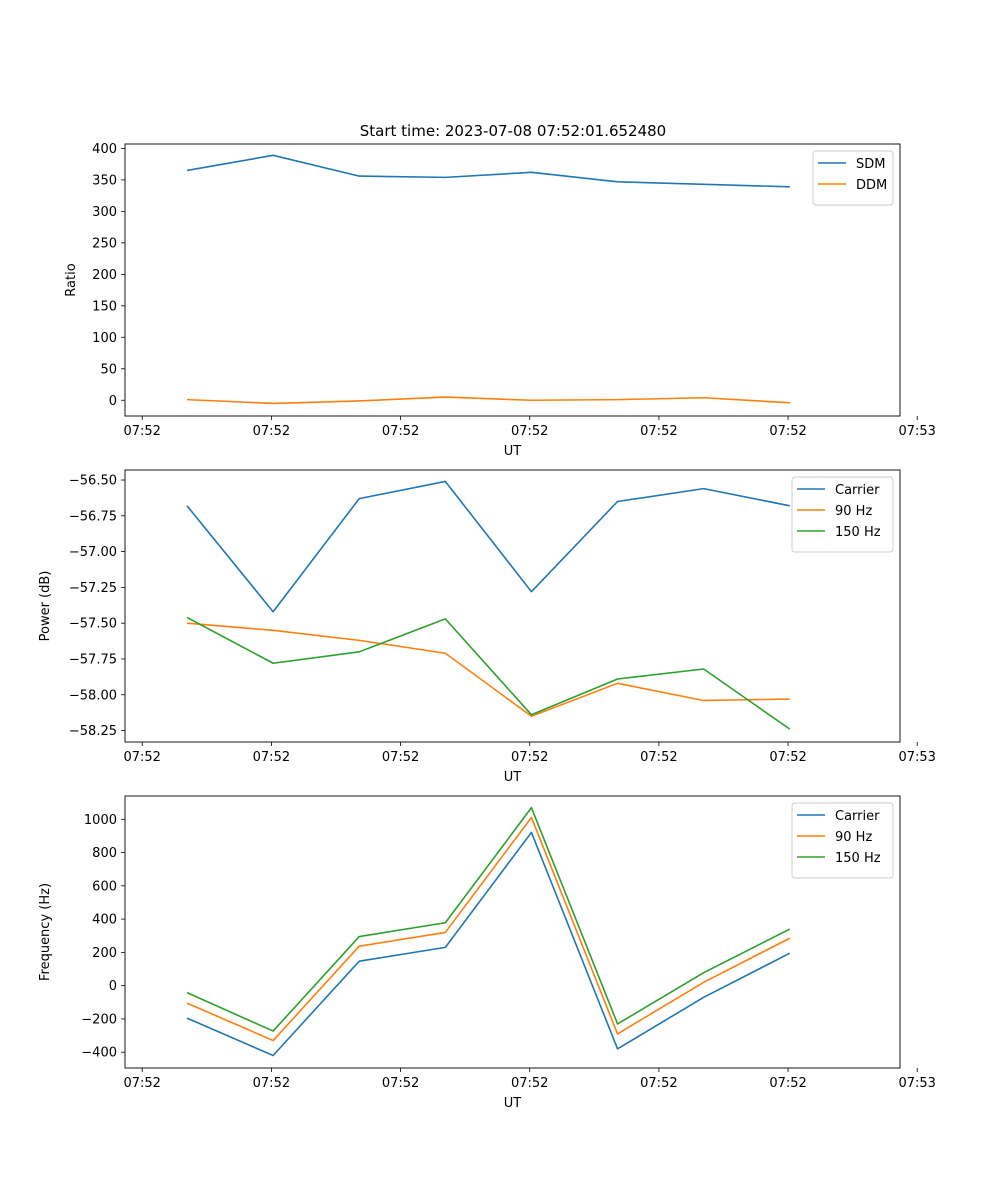  I want to click on legend-label: DDM, so click(871, 185).